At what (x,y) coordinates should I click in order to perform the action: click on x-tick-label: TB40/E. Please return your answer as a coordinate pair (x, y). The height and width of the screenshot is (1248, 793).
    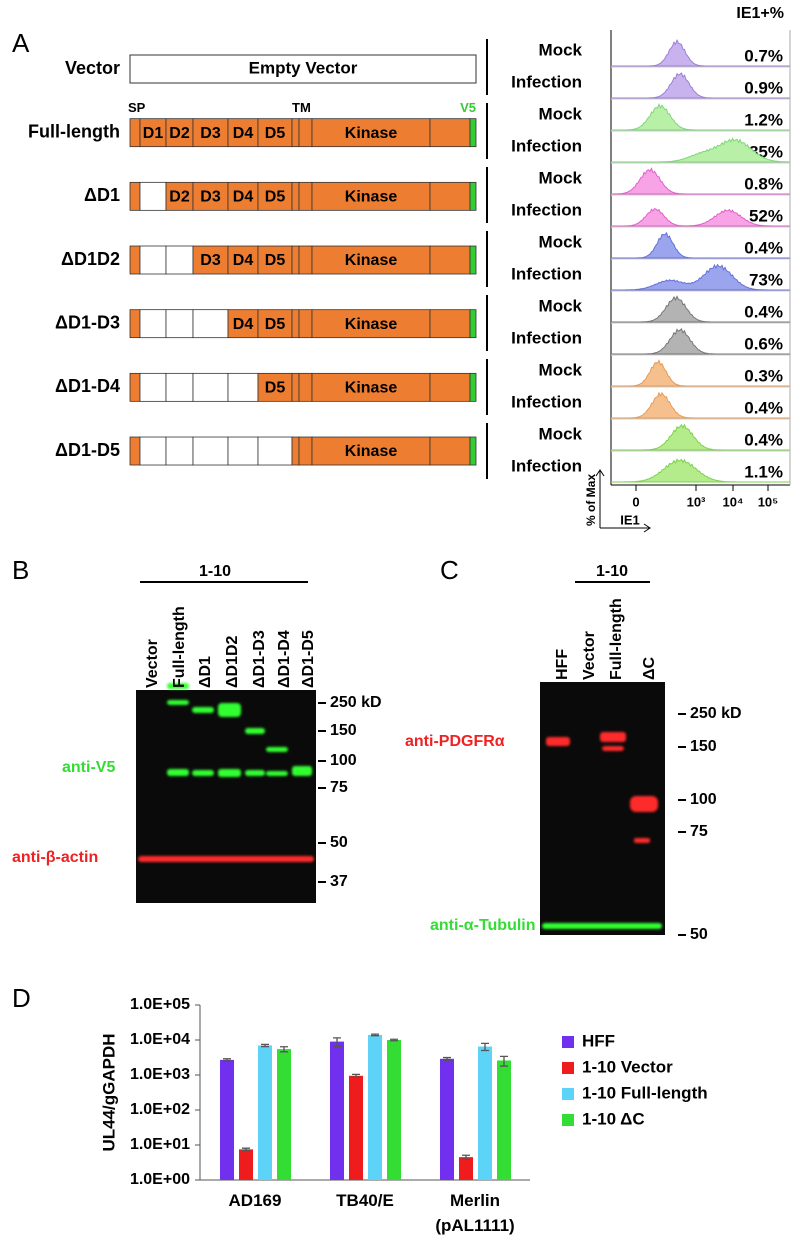
    Looking at the image, I should click on (365, 1200).